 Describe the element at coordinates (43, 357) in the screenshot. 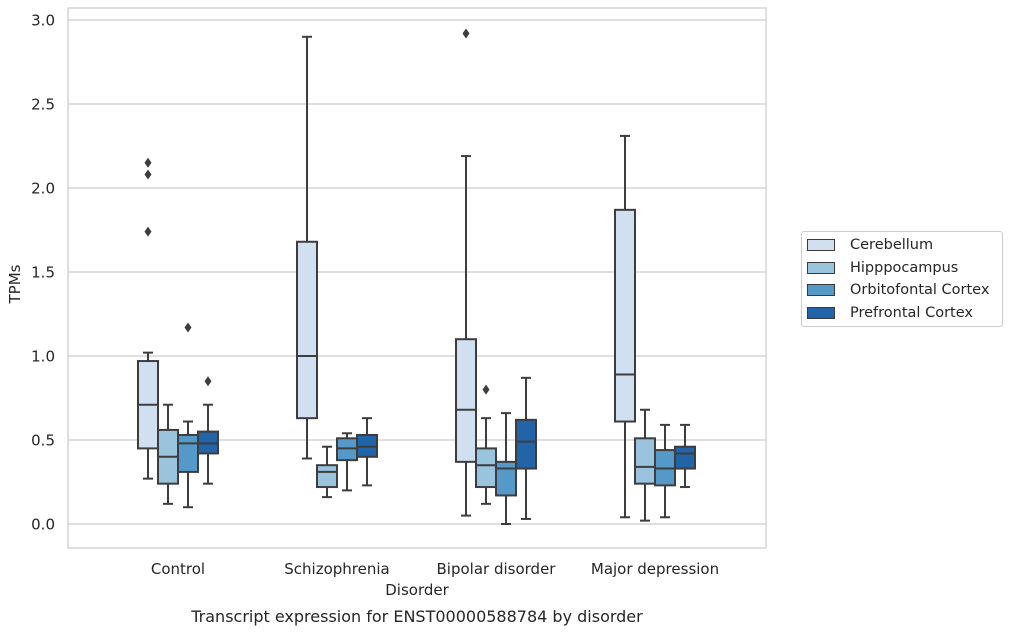

I see `y-tick-label: 1.0` at that location.